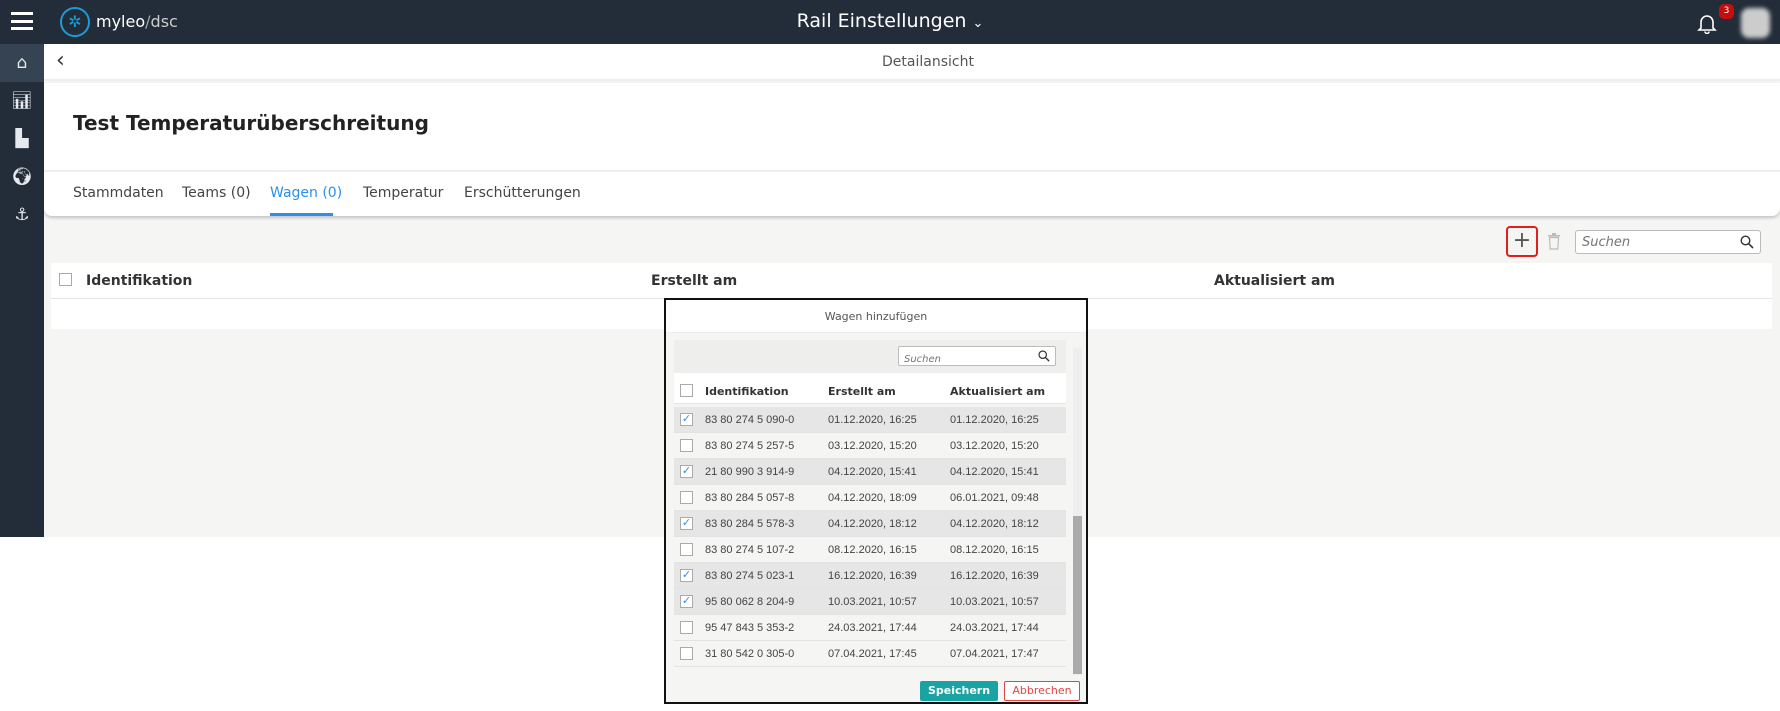 The height and width of the screenshot is (711, 1780). Describe the element at coordinates (994, 602) in the screenshot. I see `row-aktualisiert: 10.03.2021, 10:57` at that location.